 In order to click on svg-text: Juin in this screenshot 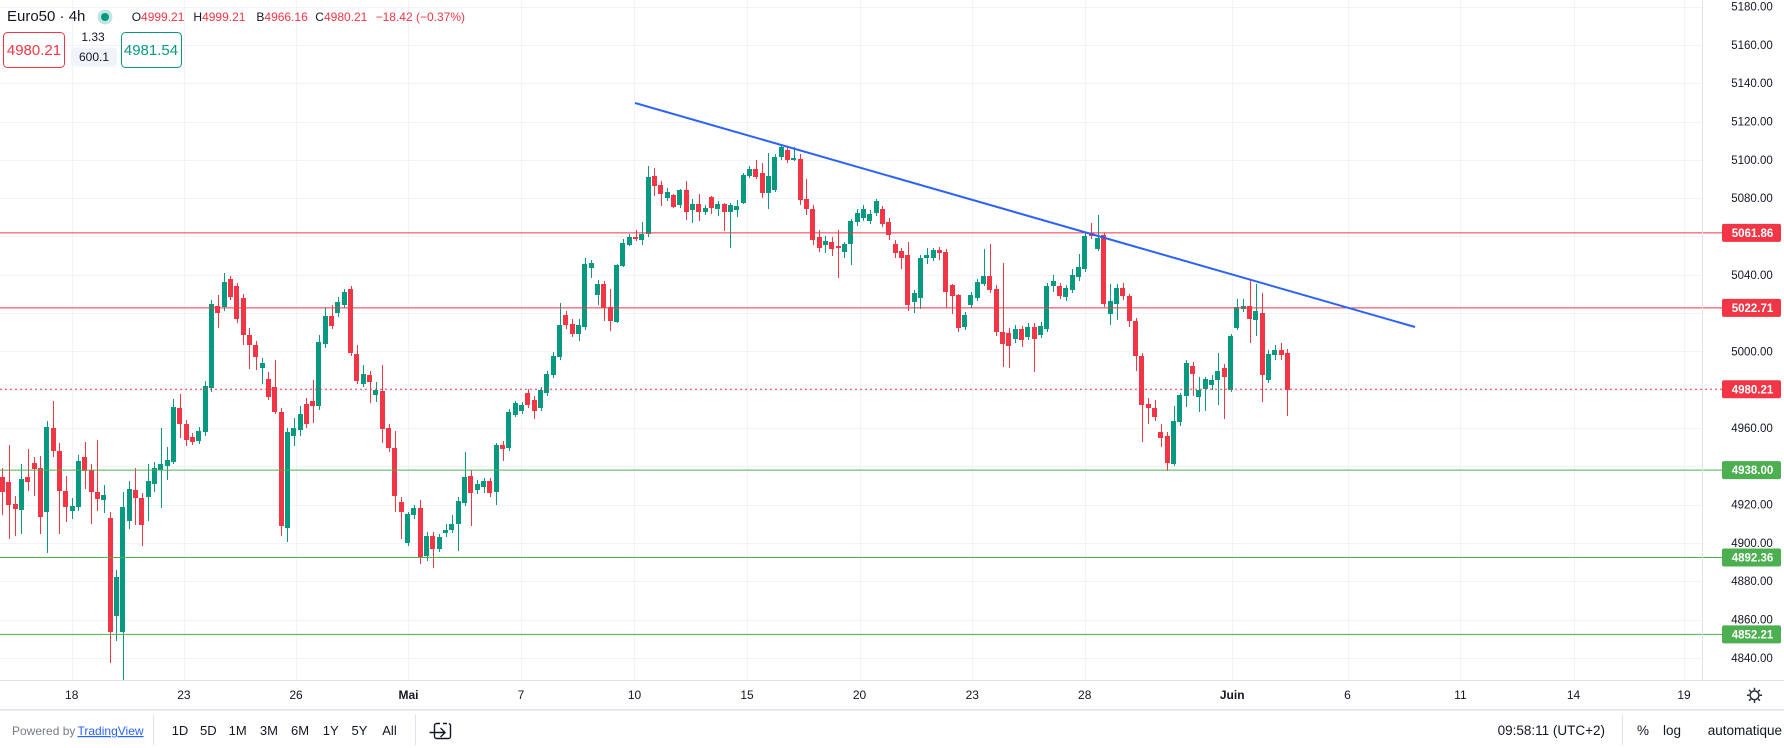, I will do `click(1232, 695)`.